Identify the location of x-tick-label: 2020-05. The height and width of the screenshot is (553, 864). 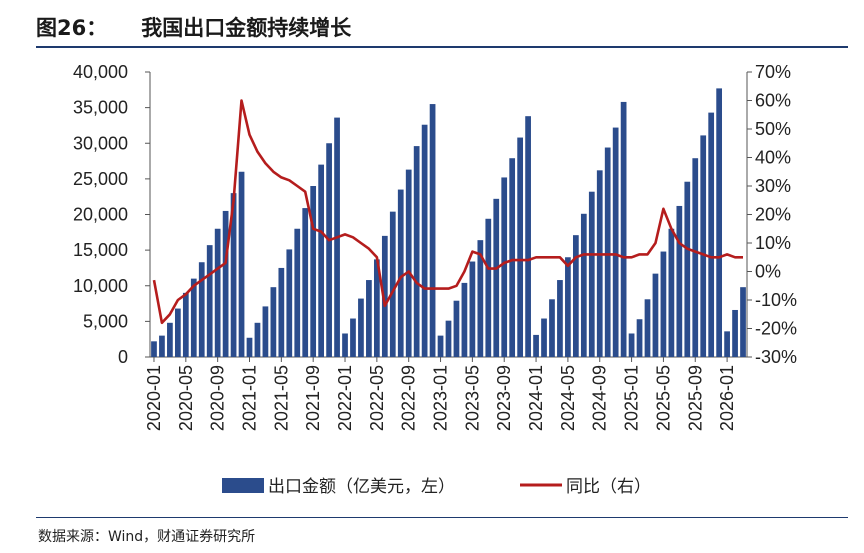
(186, 398).